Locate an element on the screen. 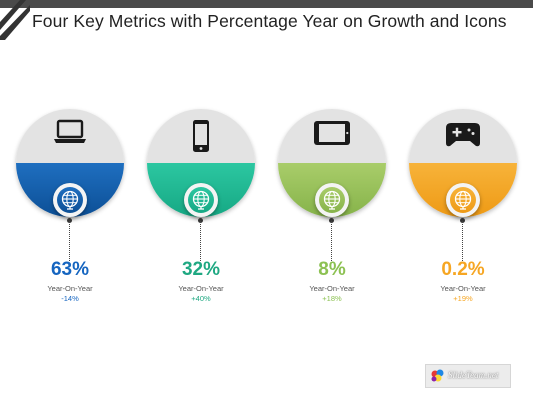 This screenshot has height=400, width=533. watermark-text: SlideTeam.net is located at coordinates (473, 375).